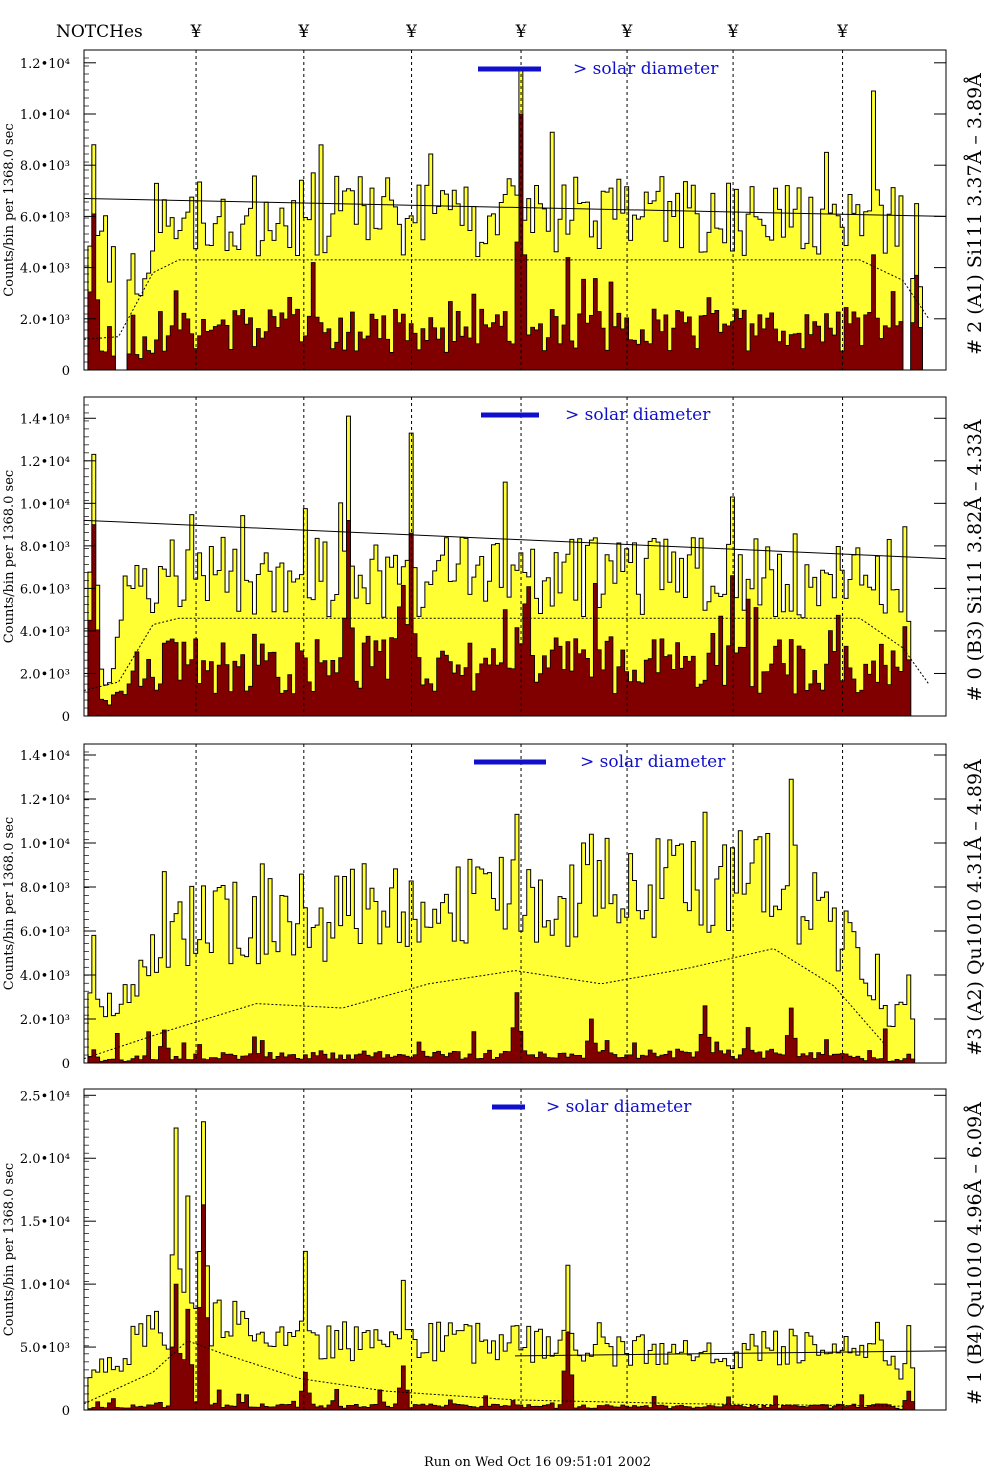  What do you see at coordinates (99, 32) in the screenshot?
I see `notches-label: NOTCHes` at bounding box center [99, 32].